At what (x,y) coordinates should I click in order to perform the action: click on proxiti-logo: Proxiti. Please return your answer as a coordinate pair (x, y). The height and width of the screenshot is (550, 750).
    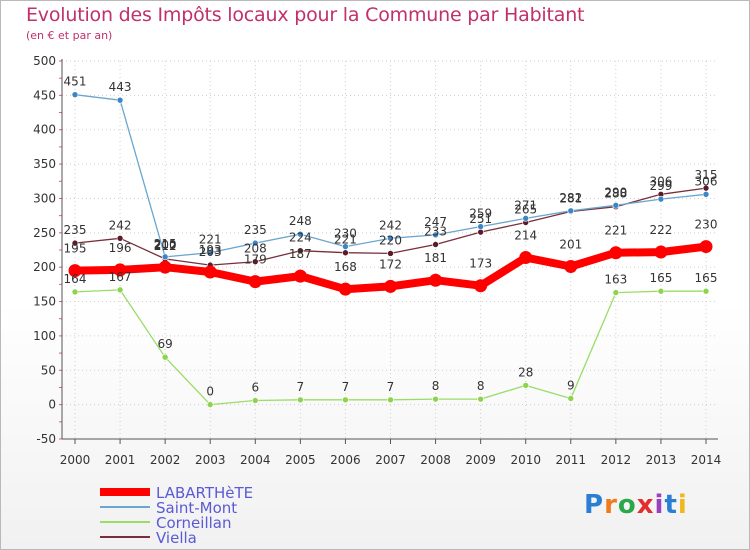
    Looking at the image, I should click on (636, 505).